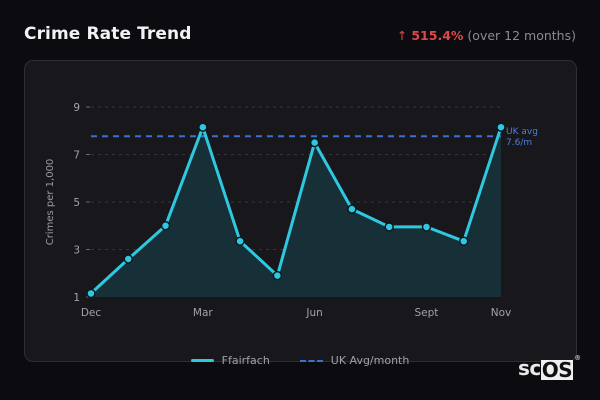  What do you see at coordinates (296, 313) in the screenshot?
I see `x-axis: Dec Mar Jun Sept Nov` at bounding box center [296, 313].